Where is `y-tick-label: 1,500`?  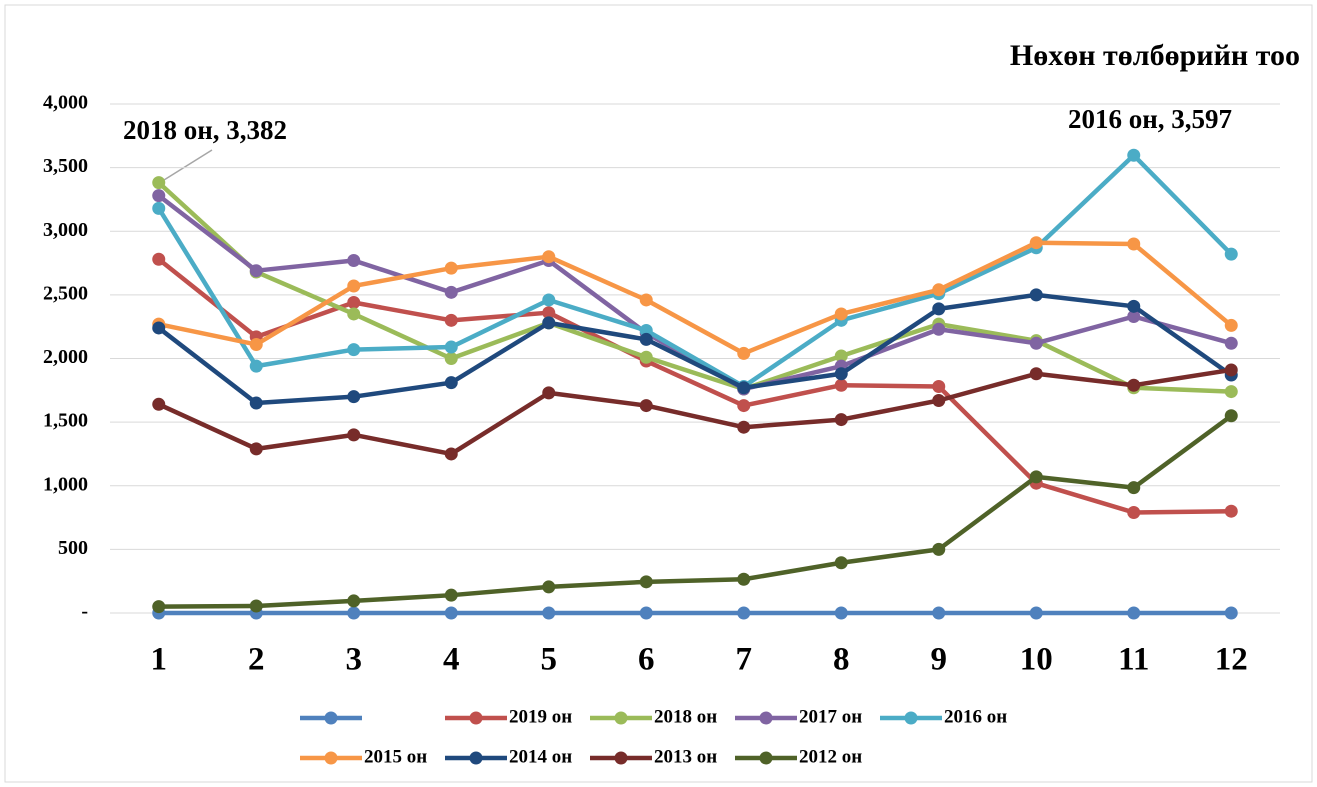 y-tick-label: 1,500 is located at coordinates (65, 421).